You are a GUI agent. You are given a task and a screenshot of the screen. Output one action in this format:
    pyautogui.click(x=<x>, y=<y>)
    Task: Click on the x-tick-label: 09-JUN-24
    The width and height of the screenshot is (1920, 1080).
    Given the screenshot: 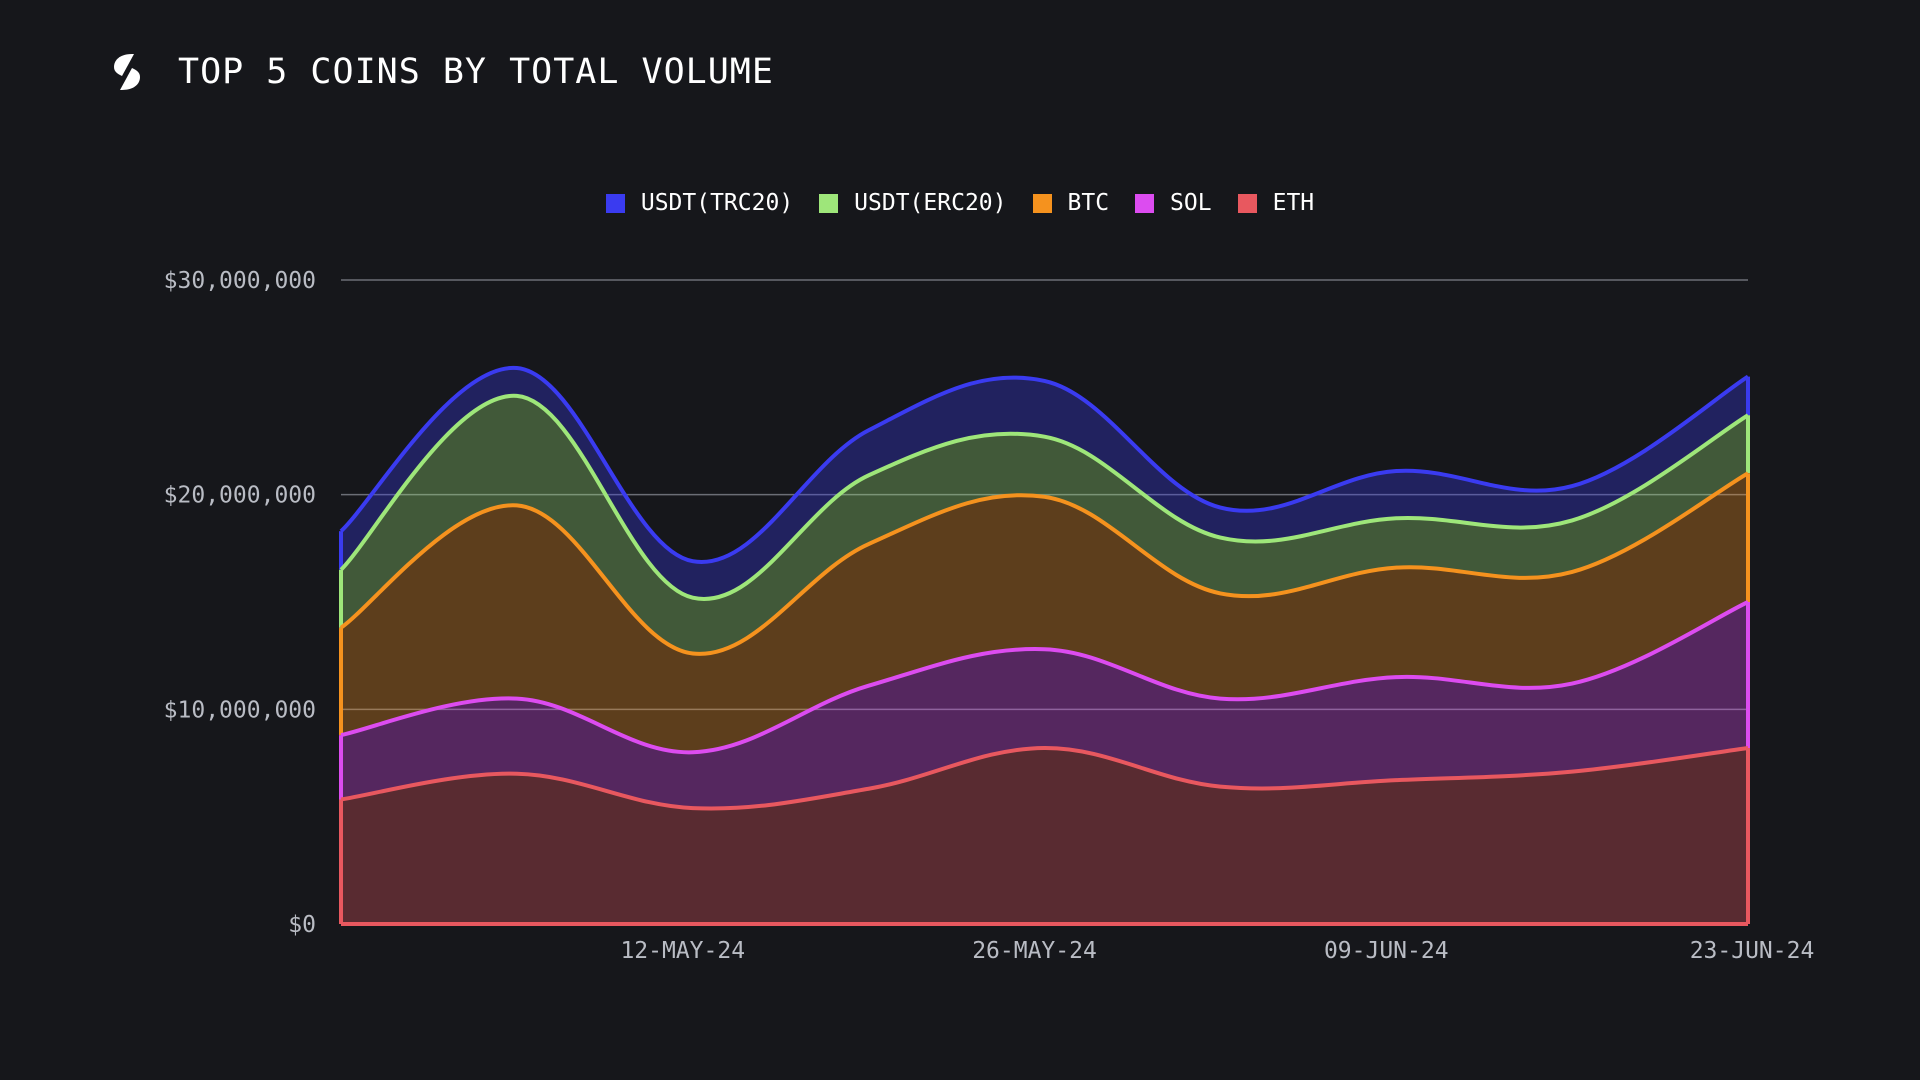 What is the action you would take?
    pyautogui.click(x=1386, y=951)
    